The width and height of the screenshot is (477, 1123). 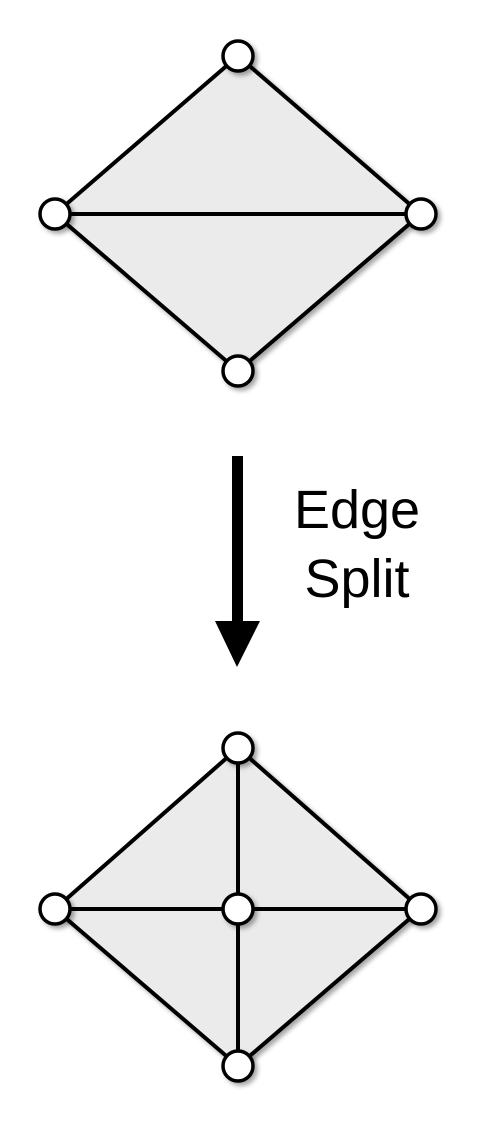 I want to click on before-vertex-top, so click(x=238, y=56).